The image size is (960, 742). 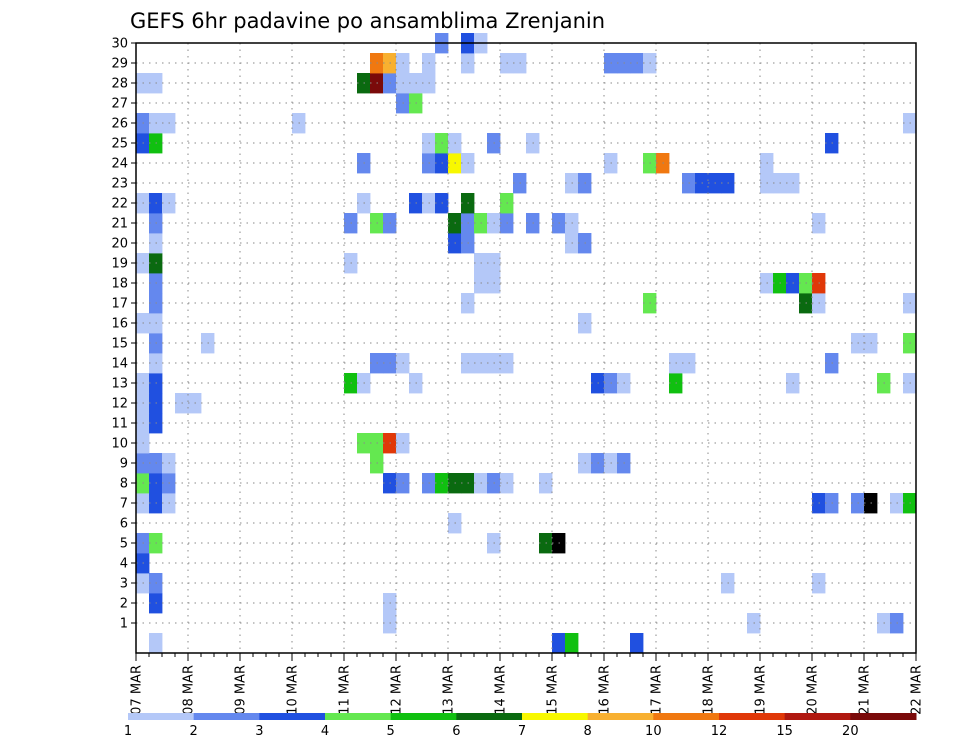 What do you see at coordinates (194, 731) in the screenshot?
I see `colorbar-label: 2` at bounding box center [194, 731].